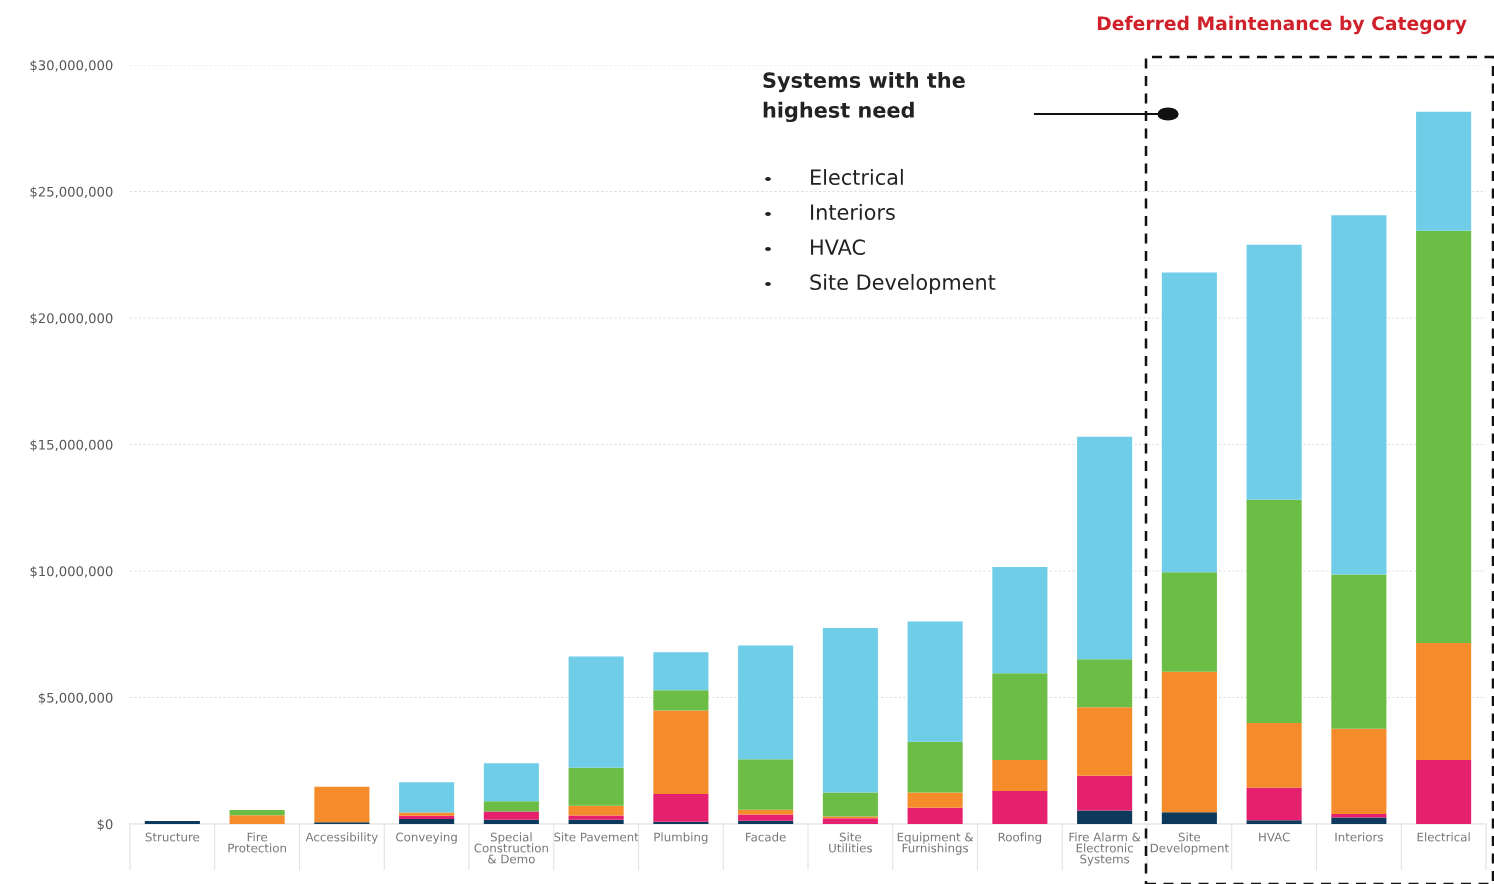 The image size is (1494, 884). What do you see at coordinates (596, 837) in the screenshot?
I see `x-tick-label: Site Pavement` at bounding box center [596, 837].